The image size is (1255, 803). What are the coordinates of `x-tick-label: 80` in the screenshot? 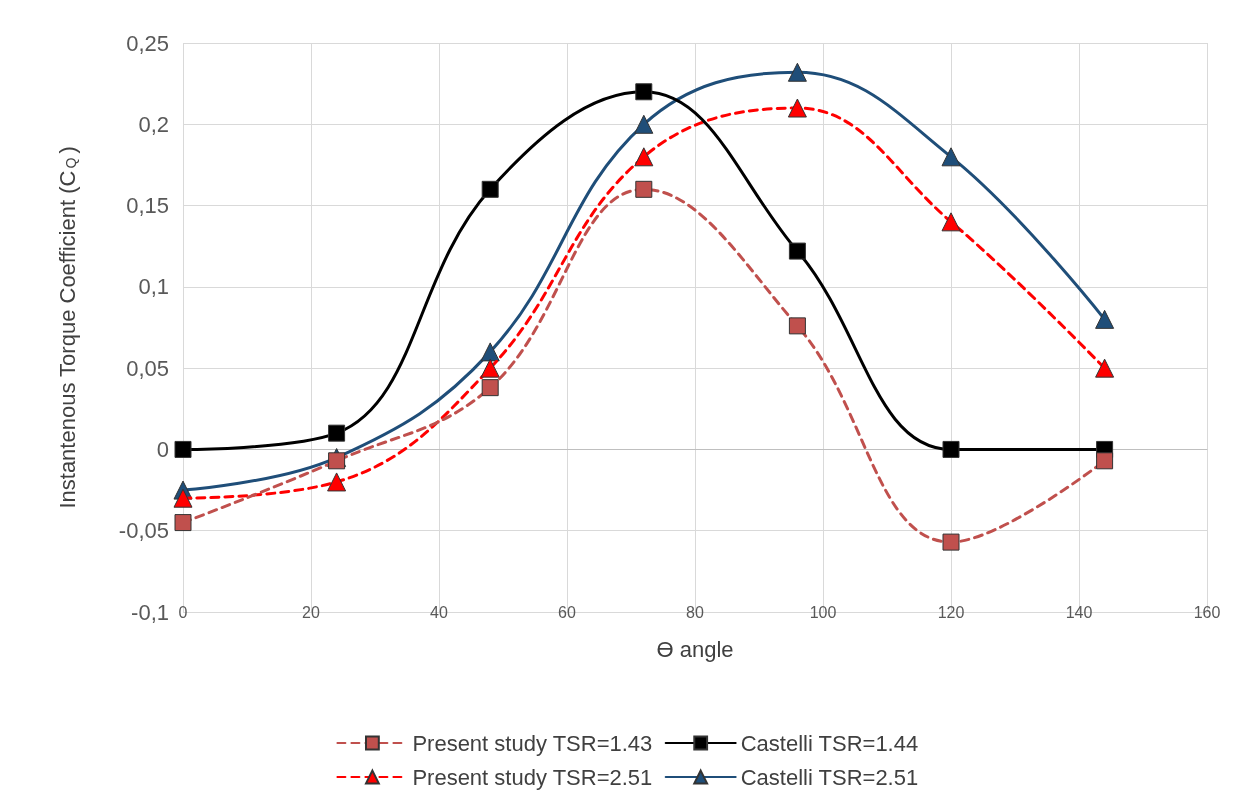 It's located at (695, 612).